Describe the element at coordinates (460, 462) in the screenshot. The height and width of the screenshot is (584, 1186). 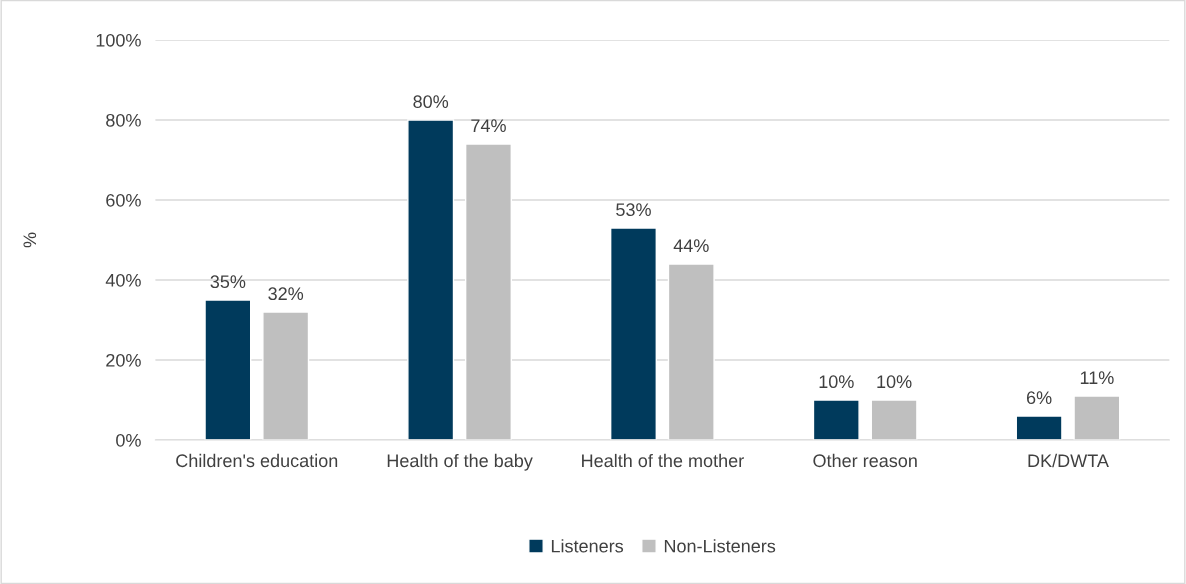
I see `x-tick-label: Health of the baby` at that location.